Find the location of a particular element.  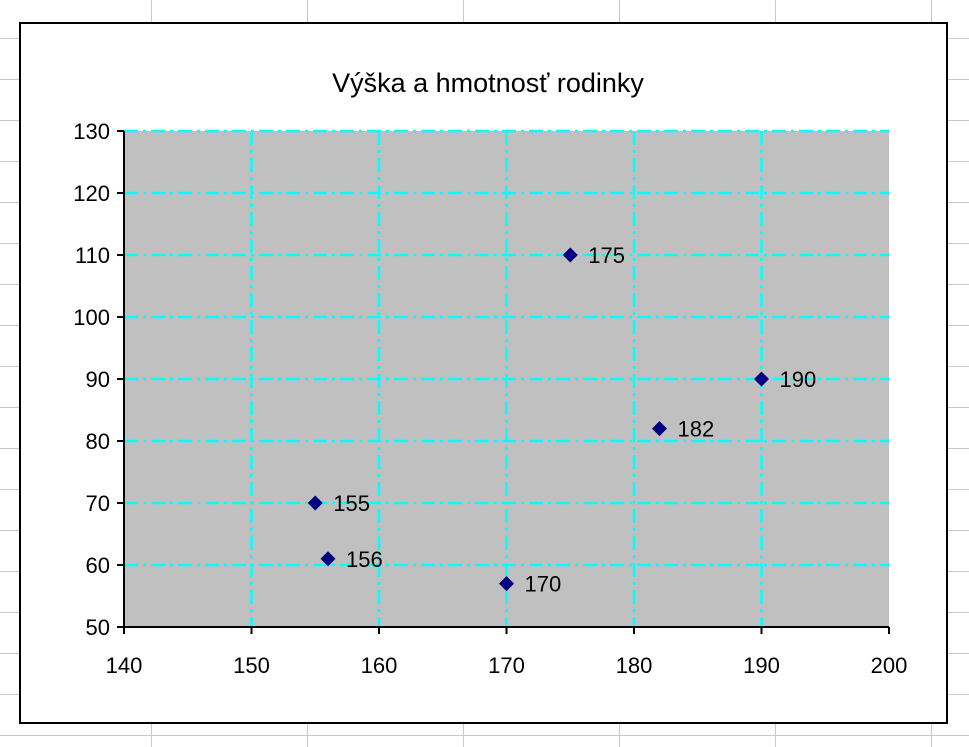

data-point-label: 155 is located at coordinates (351, 503).